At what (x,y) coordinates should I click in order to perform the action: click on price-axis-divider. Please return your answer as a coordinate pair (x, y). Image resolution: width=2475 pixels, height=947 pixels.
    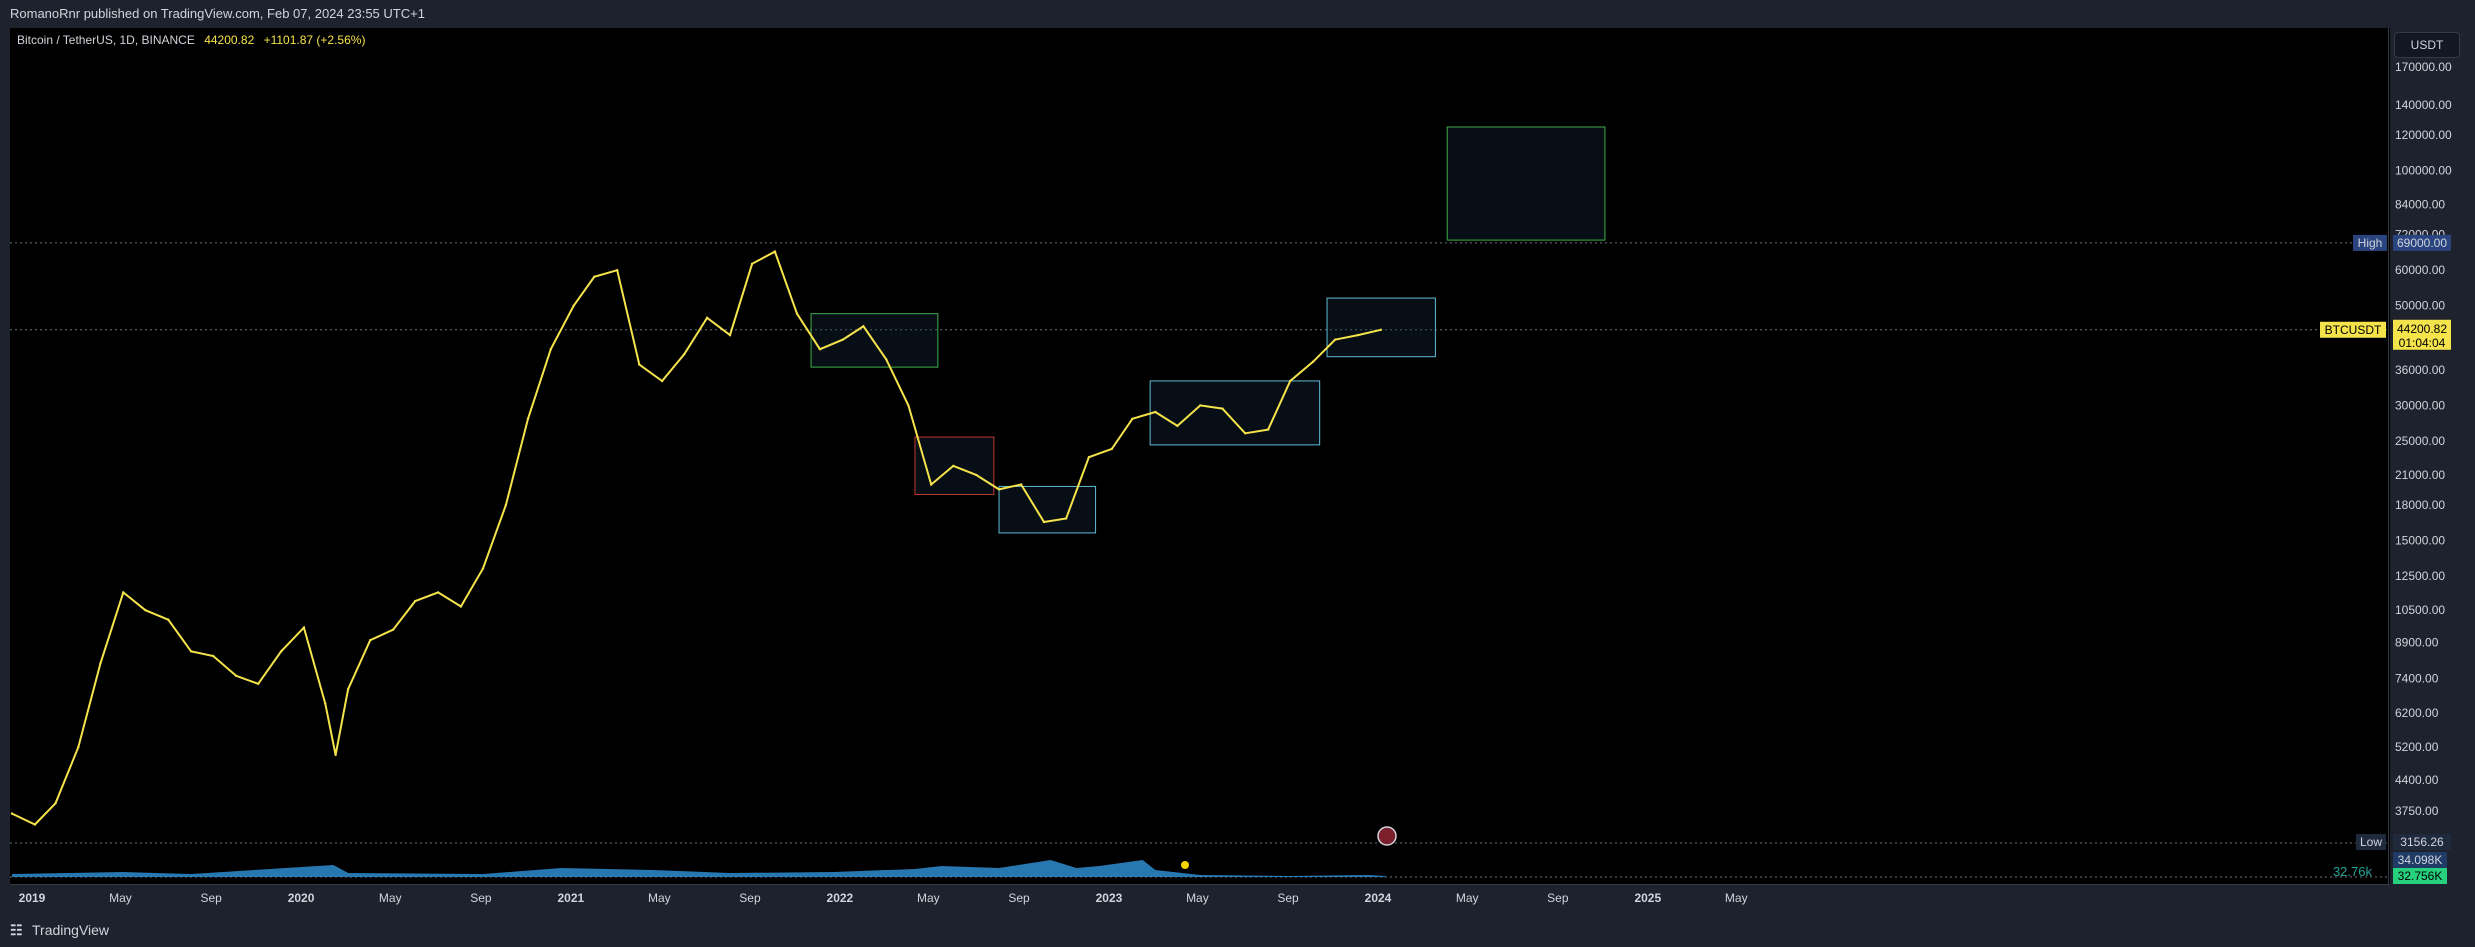
    Looking at the image, I should click on (2388, 456).